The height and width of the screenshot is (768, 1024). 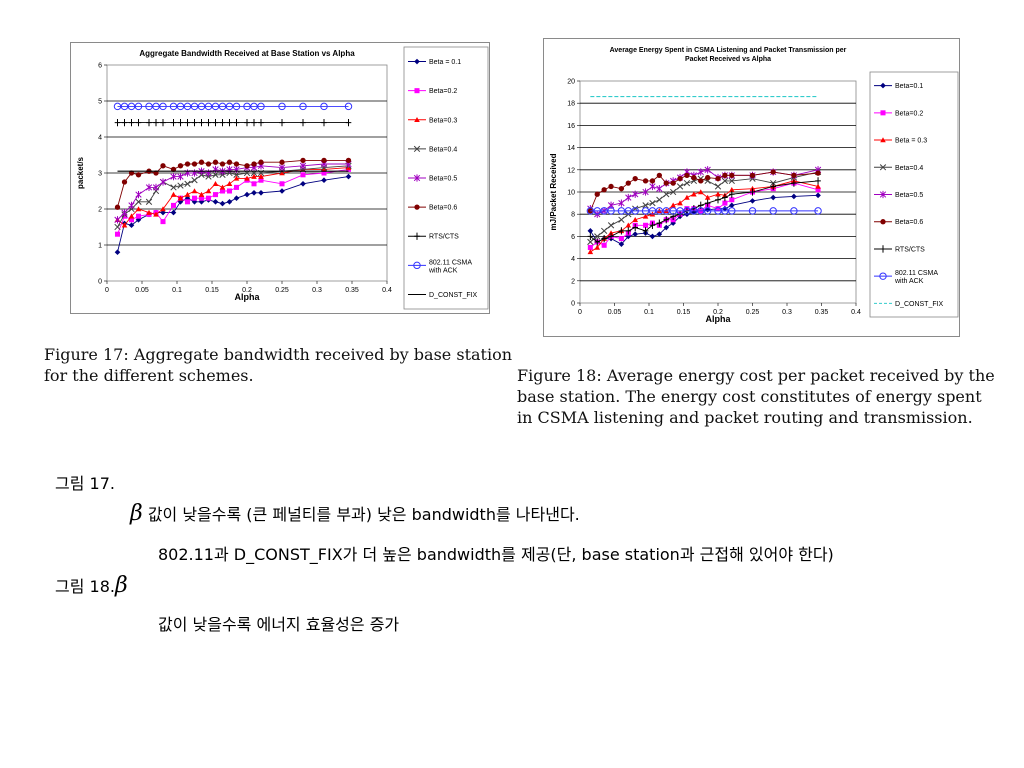 What do you see at coordinates (911, 141) in the screenshot?
I see `fig18-legend-label: Beta = 0.3` at bounding box center [911, 141].